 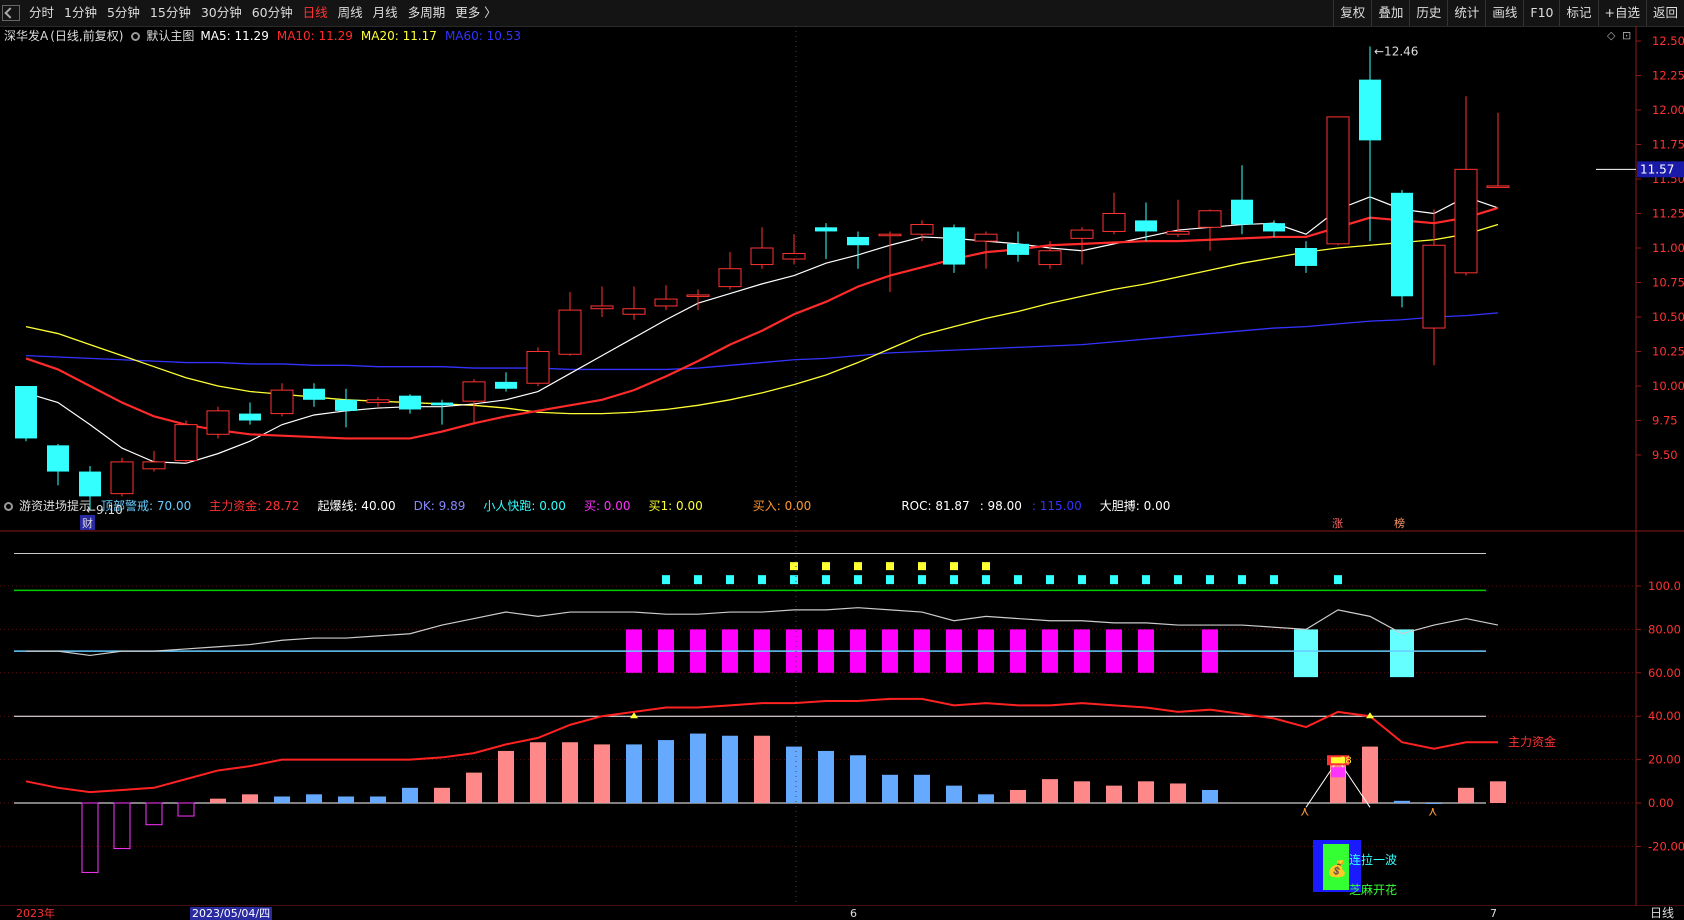 What do you see at coordinates (123, 12) in the screenshot?
I see `period-tab-2: 5分钟` at bounding box center [123, 12].